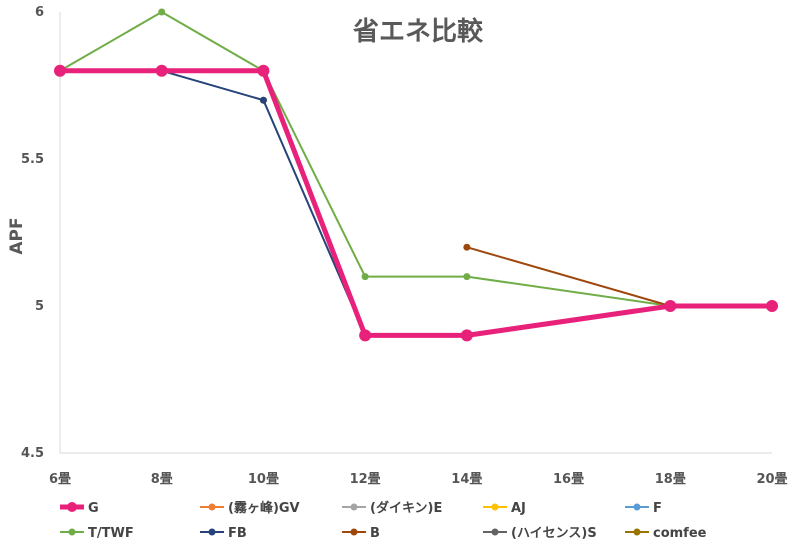 Image resolution: width=796 pixels, height=547 pixels. I want to click on y-tick-label: 6, so click(39, 12).